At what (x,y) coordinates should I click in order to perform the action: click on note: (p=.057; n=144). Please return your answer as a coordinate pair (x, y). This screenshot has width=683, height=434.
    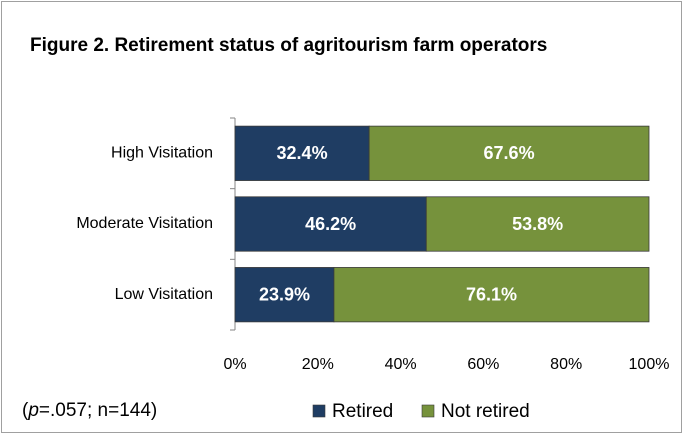
    Looking at the image, I should click on (89, 410).